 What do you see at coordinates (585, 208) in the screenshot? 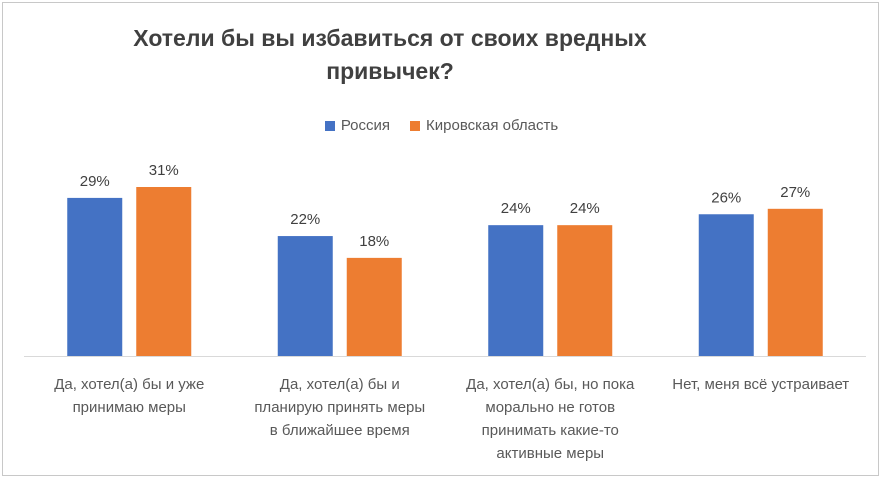
I see `data-label-kirov-2: 24%` at bounding box center [585, 208].